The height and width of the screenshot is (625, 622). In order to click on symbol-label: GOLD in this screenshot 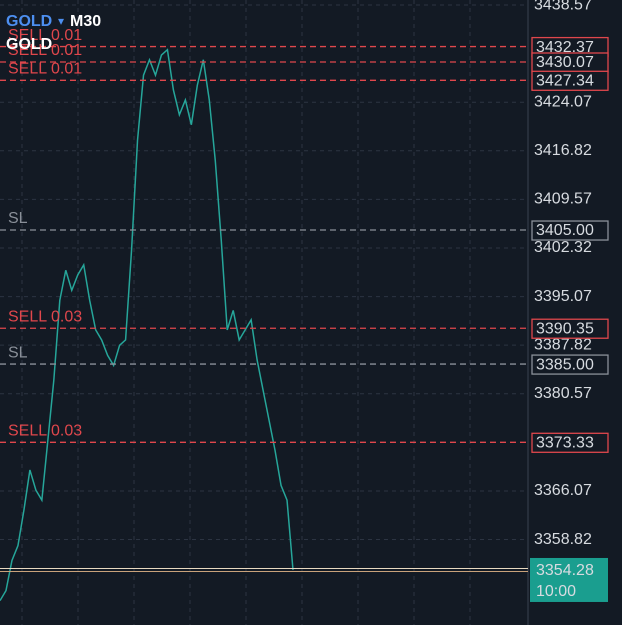, I will do `click(29, 44)`.